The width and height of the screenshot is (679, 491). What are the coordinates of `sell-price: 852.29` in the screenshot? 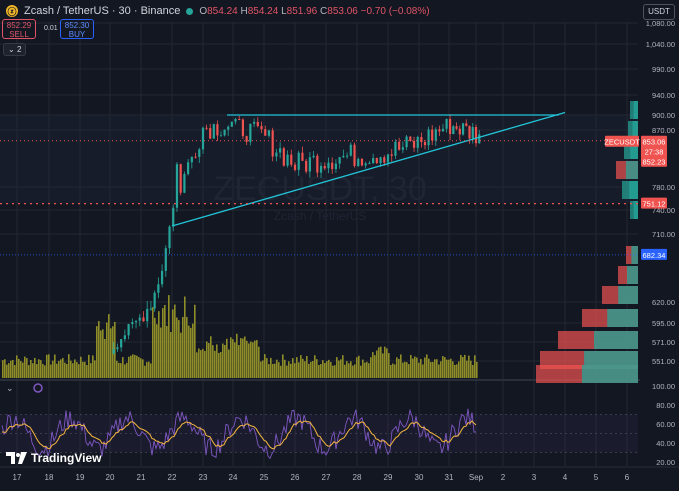 It's located at (19, 25).